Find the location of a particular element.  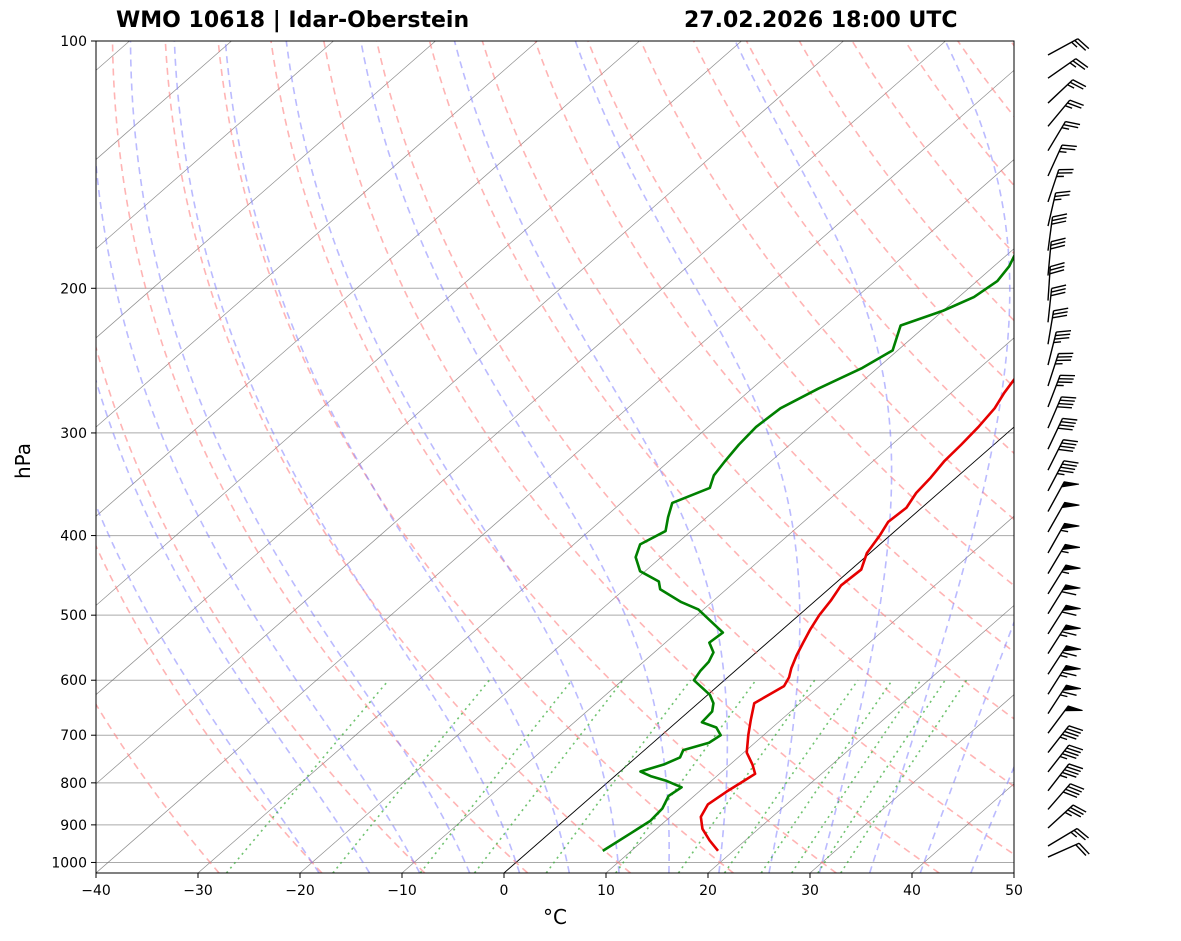

x-tick-label: 30 is located at coordinates (810, 891).